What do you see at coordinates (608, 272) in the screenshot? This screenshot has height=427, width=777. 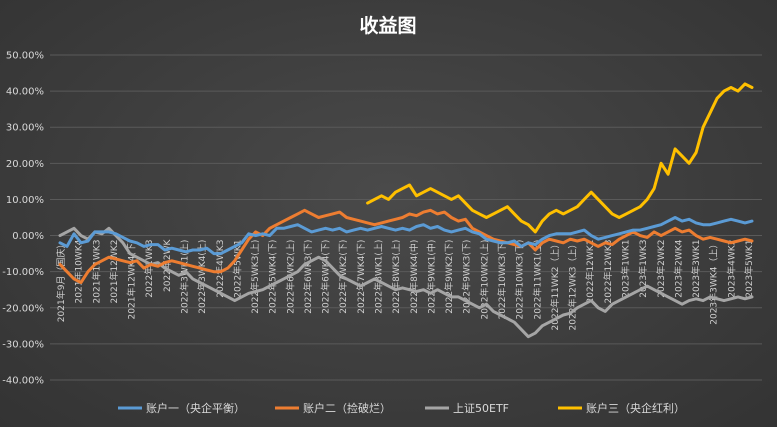 I see `x-tick-label: 2022年12WK3` at bounding box center [608, 272].